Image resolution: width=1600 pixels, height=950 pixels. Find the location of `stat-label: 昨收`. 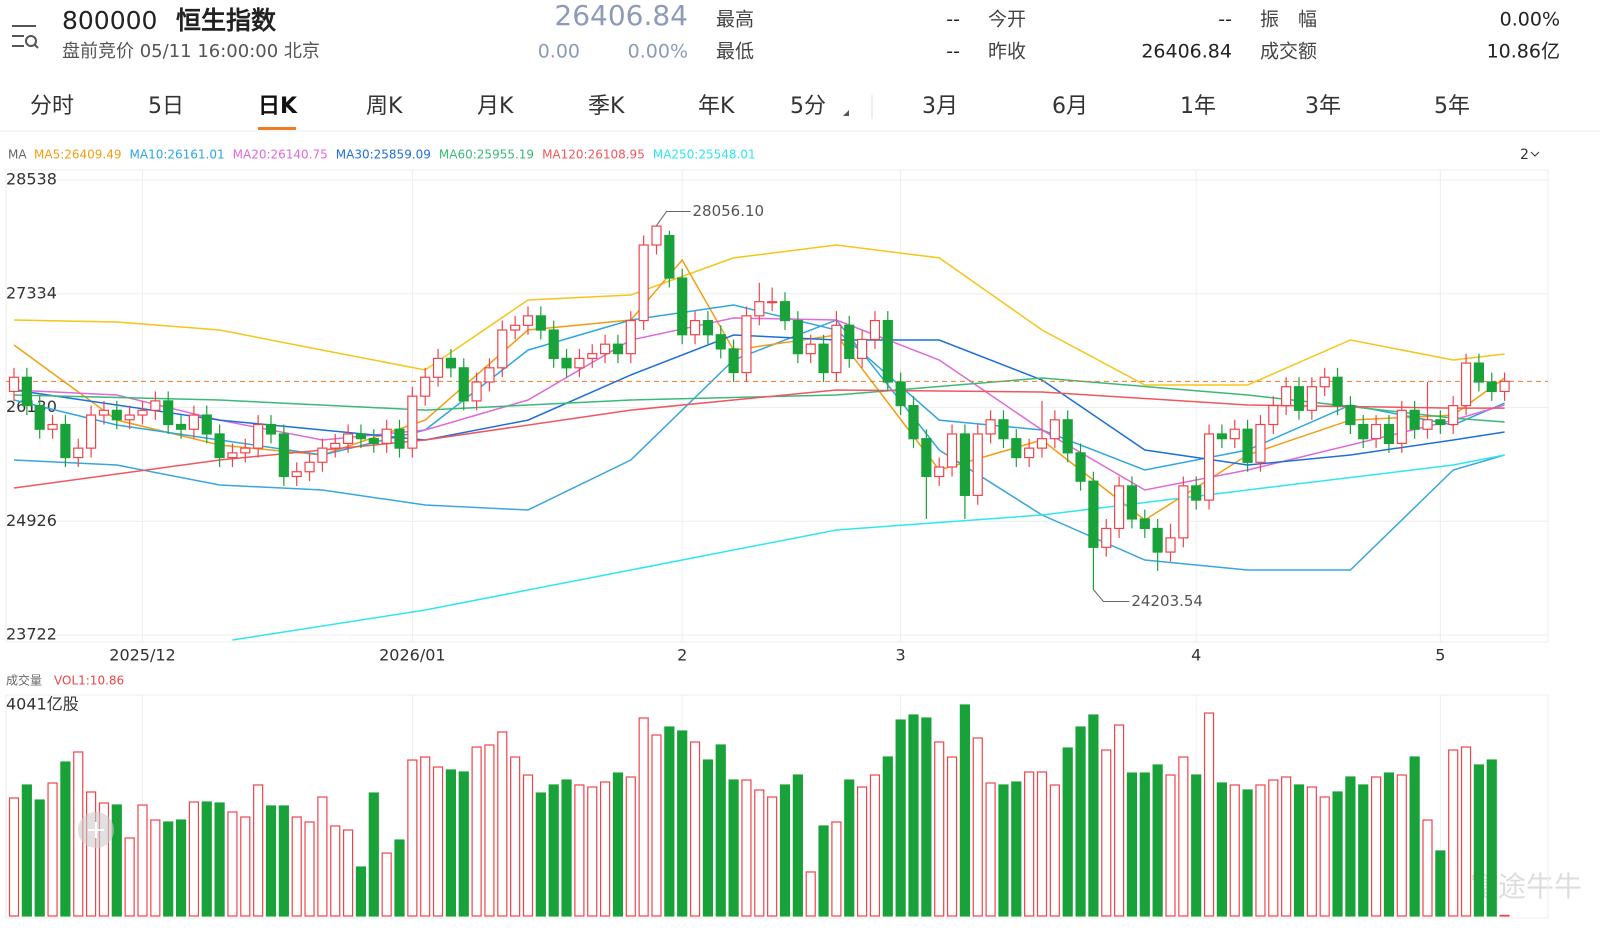

stat-label: 昨收 is located at coordinates (1007, 52).